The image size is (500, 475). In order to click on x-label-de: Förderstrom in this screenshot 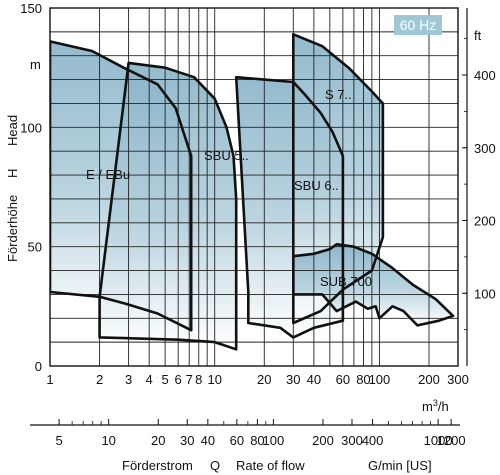, I will do `click(157, 465)`.